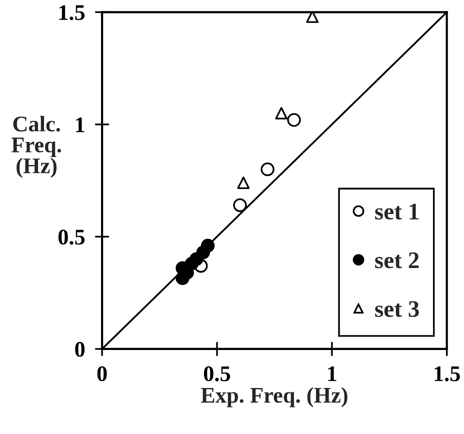 The width and height of the screenshot is (464, 434). What do you see at coordinates (397, 260) in the screenshot?
I see `legend-label: set 2` at bounding box center [397, 260].